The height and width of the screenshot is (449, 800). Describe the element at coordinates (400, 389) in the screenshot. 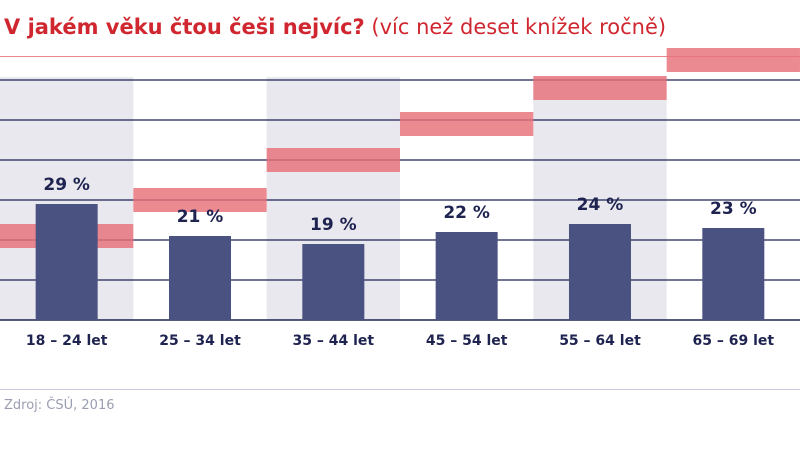

I see `footer-divider` at that location.